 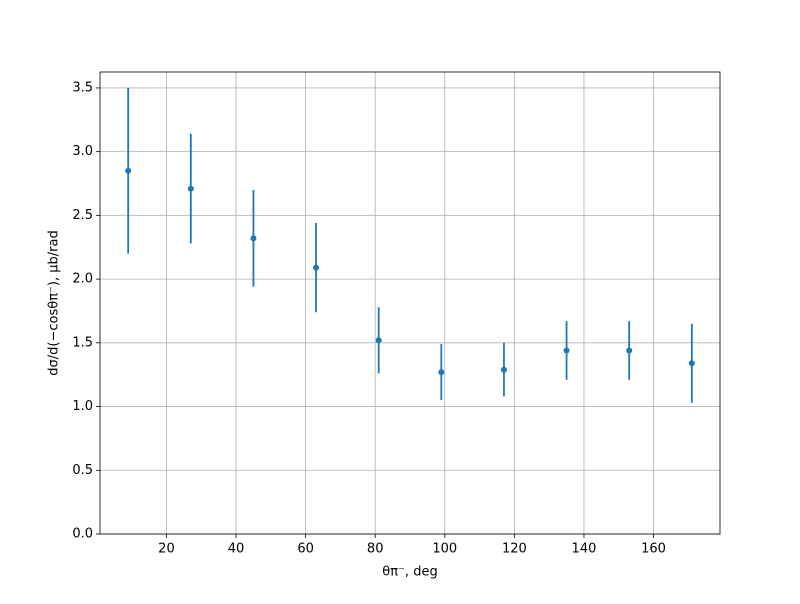 I want to click on x-tick-label: 20, so click(x=166, y=549).